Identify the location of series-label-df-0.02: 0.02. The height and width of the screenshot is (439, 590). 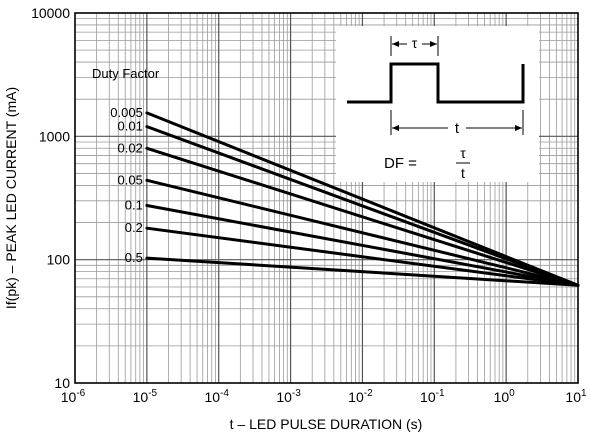
(130, 147).